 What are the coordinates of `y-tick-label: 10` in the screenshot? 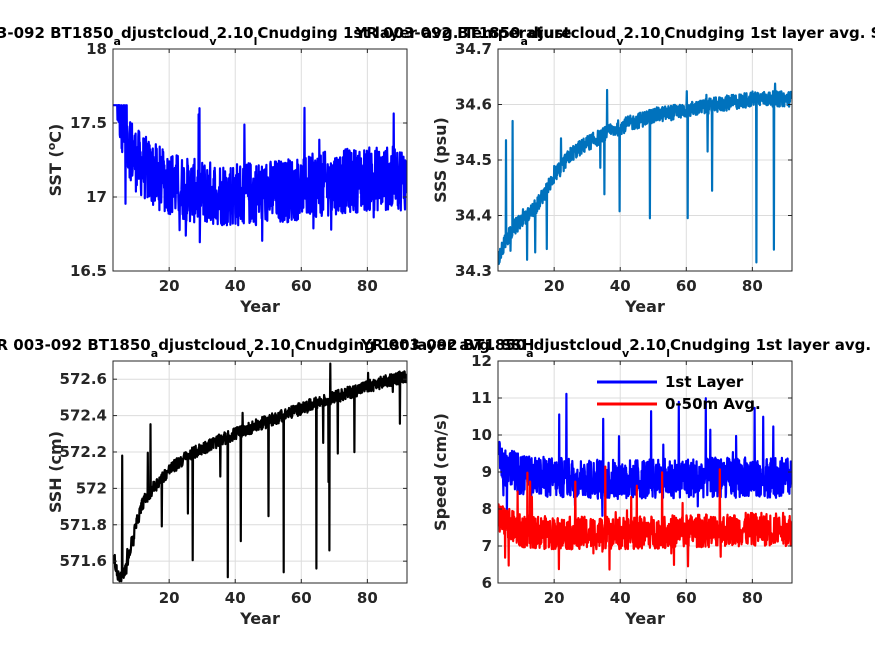 It's located at (481, 435).